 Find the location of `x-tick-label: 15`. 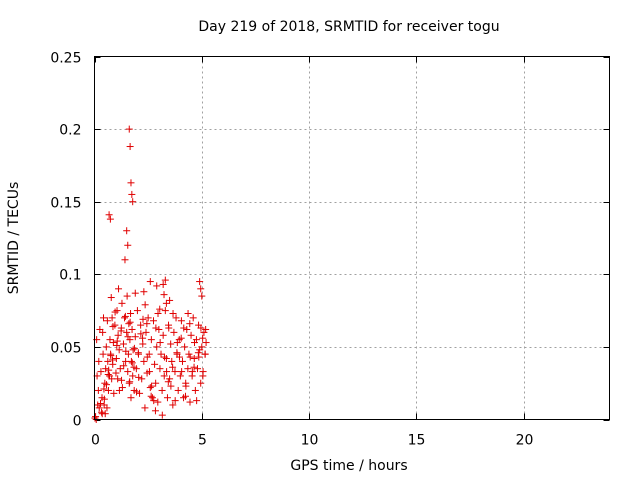

x-tick-label: 15 is located at coordinates (417, 441).